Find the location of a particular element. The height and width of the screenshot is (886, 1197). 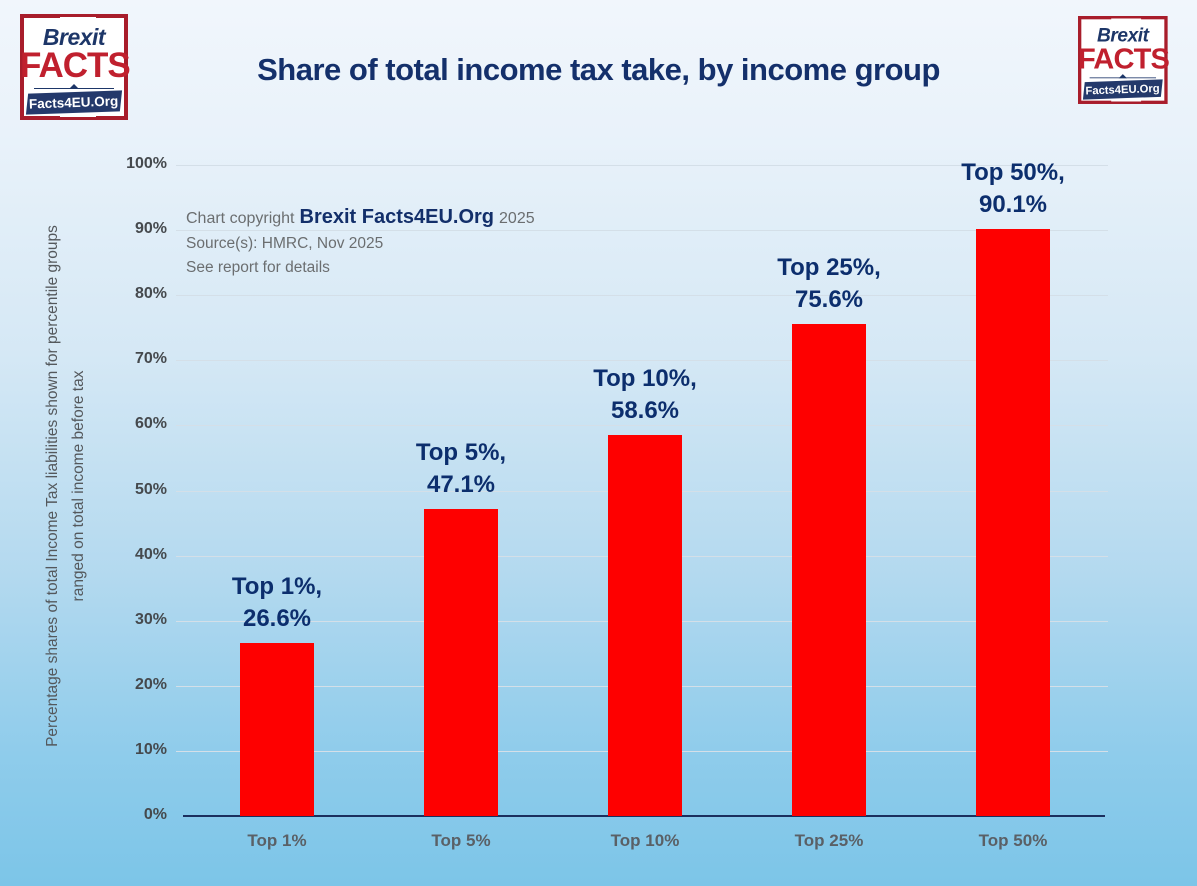

copyright-brand: Brexit Facts4EU.Org is located at coordinates (397, 217).